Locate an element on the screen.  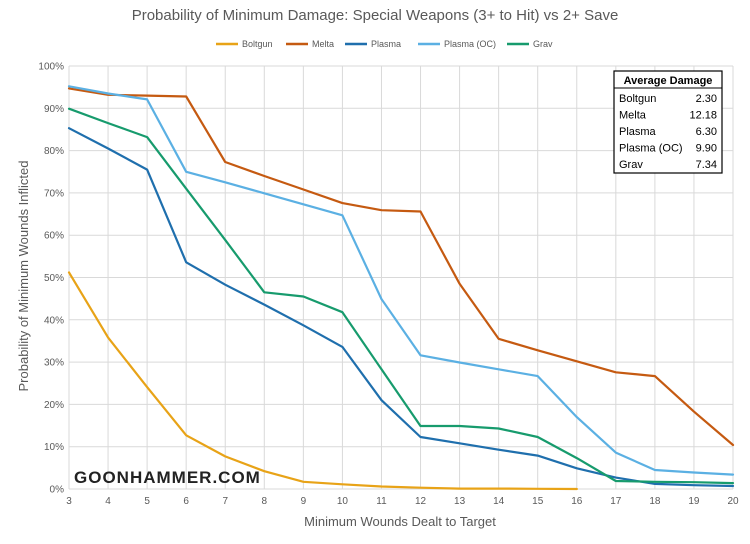
x-tick-label: 4 is located at coordinates (108, 501).